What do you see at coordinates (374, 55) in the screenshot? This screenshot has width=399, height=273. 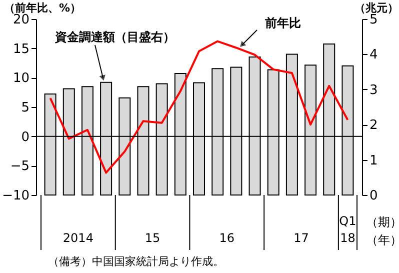 I see `y2-tick-label: 4` at bounding box center [374, 55].